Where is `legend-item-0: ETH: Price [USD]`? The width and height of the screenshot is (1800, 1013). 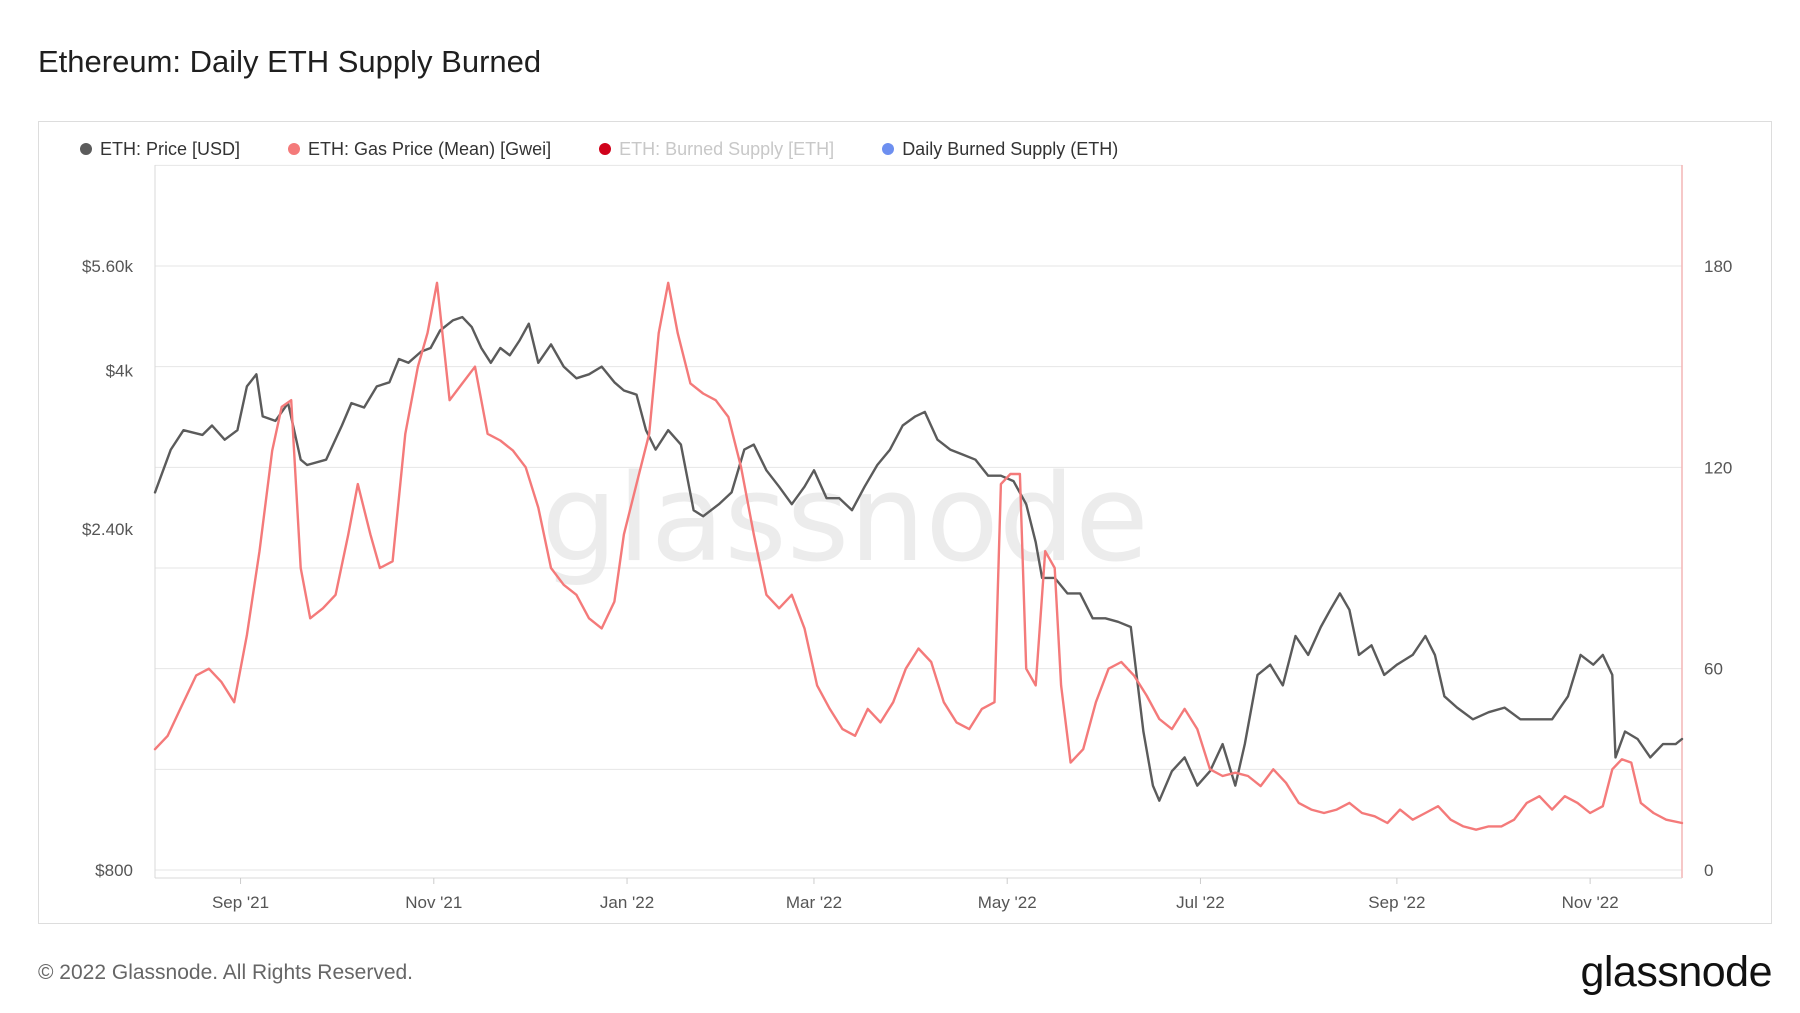
legend-item-0: ETH: Price [USD] is located at coordinates (160, 149).